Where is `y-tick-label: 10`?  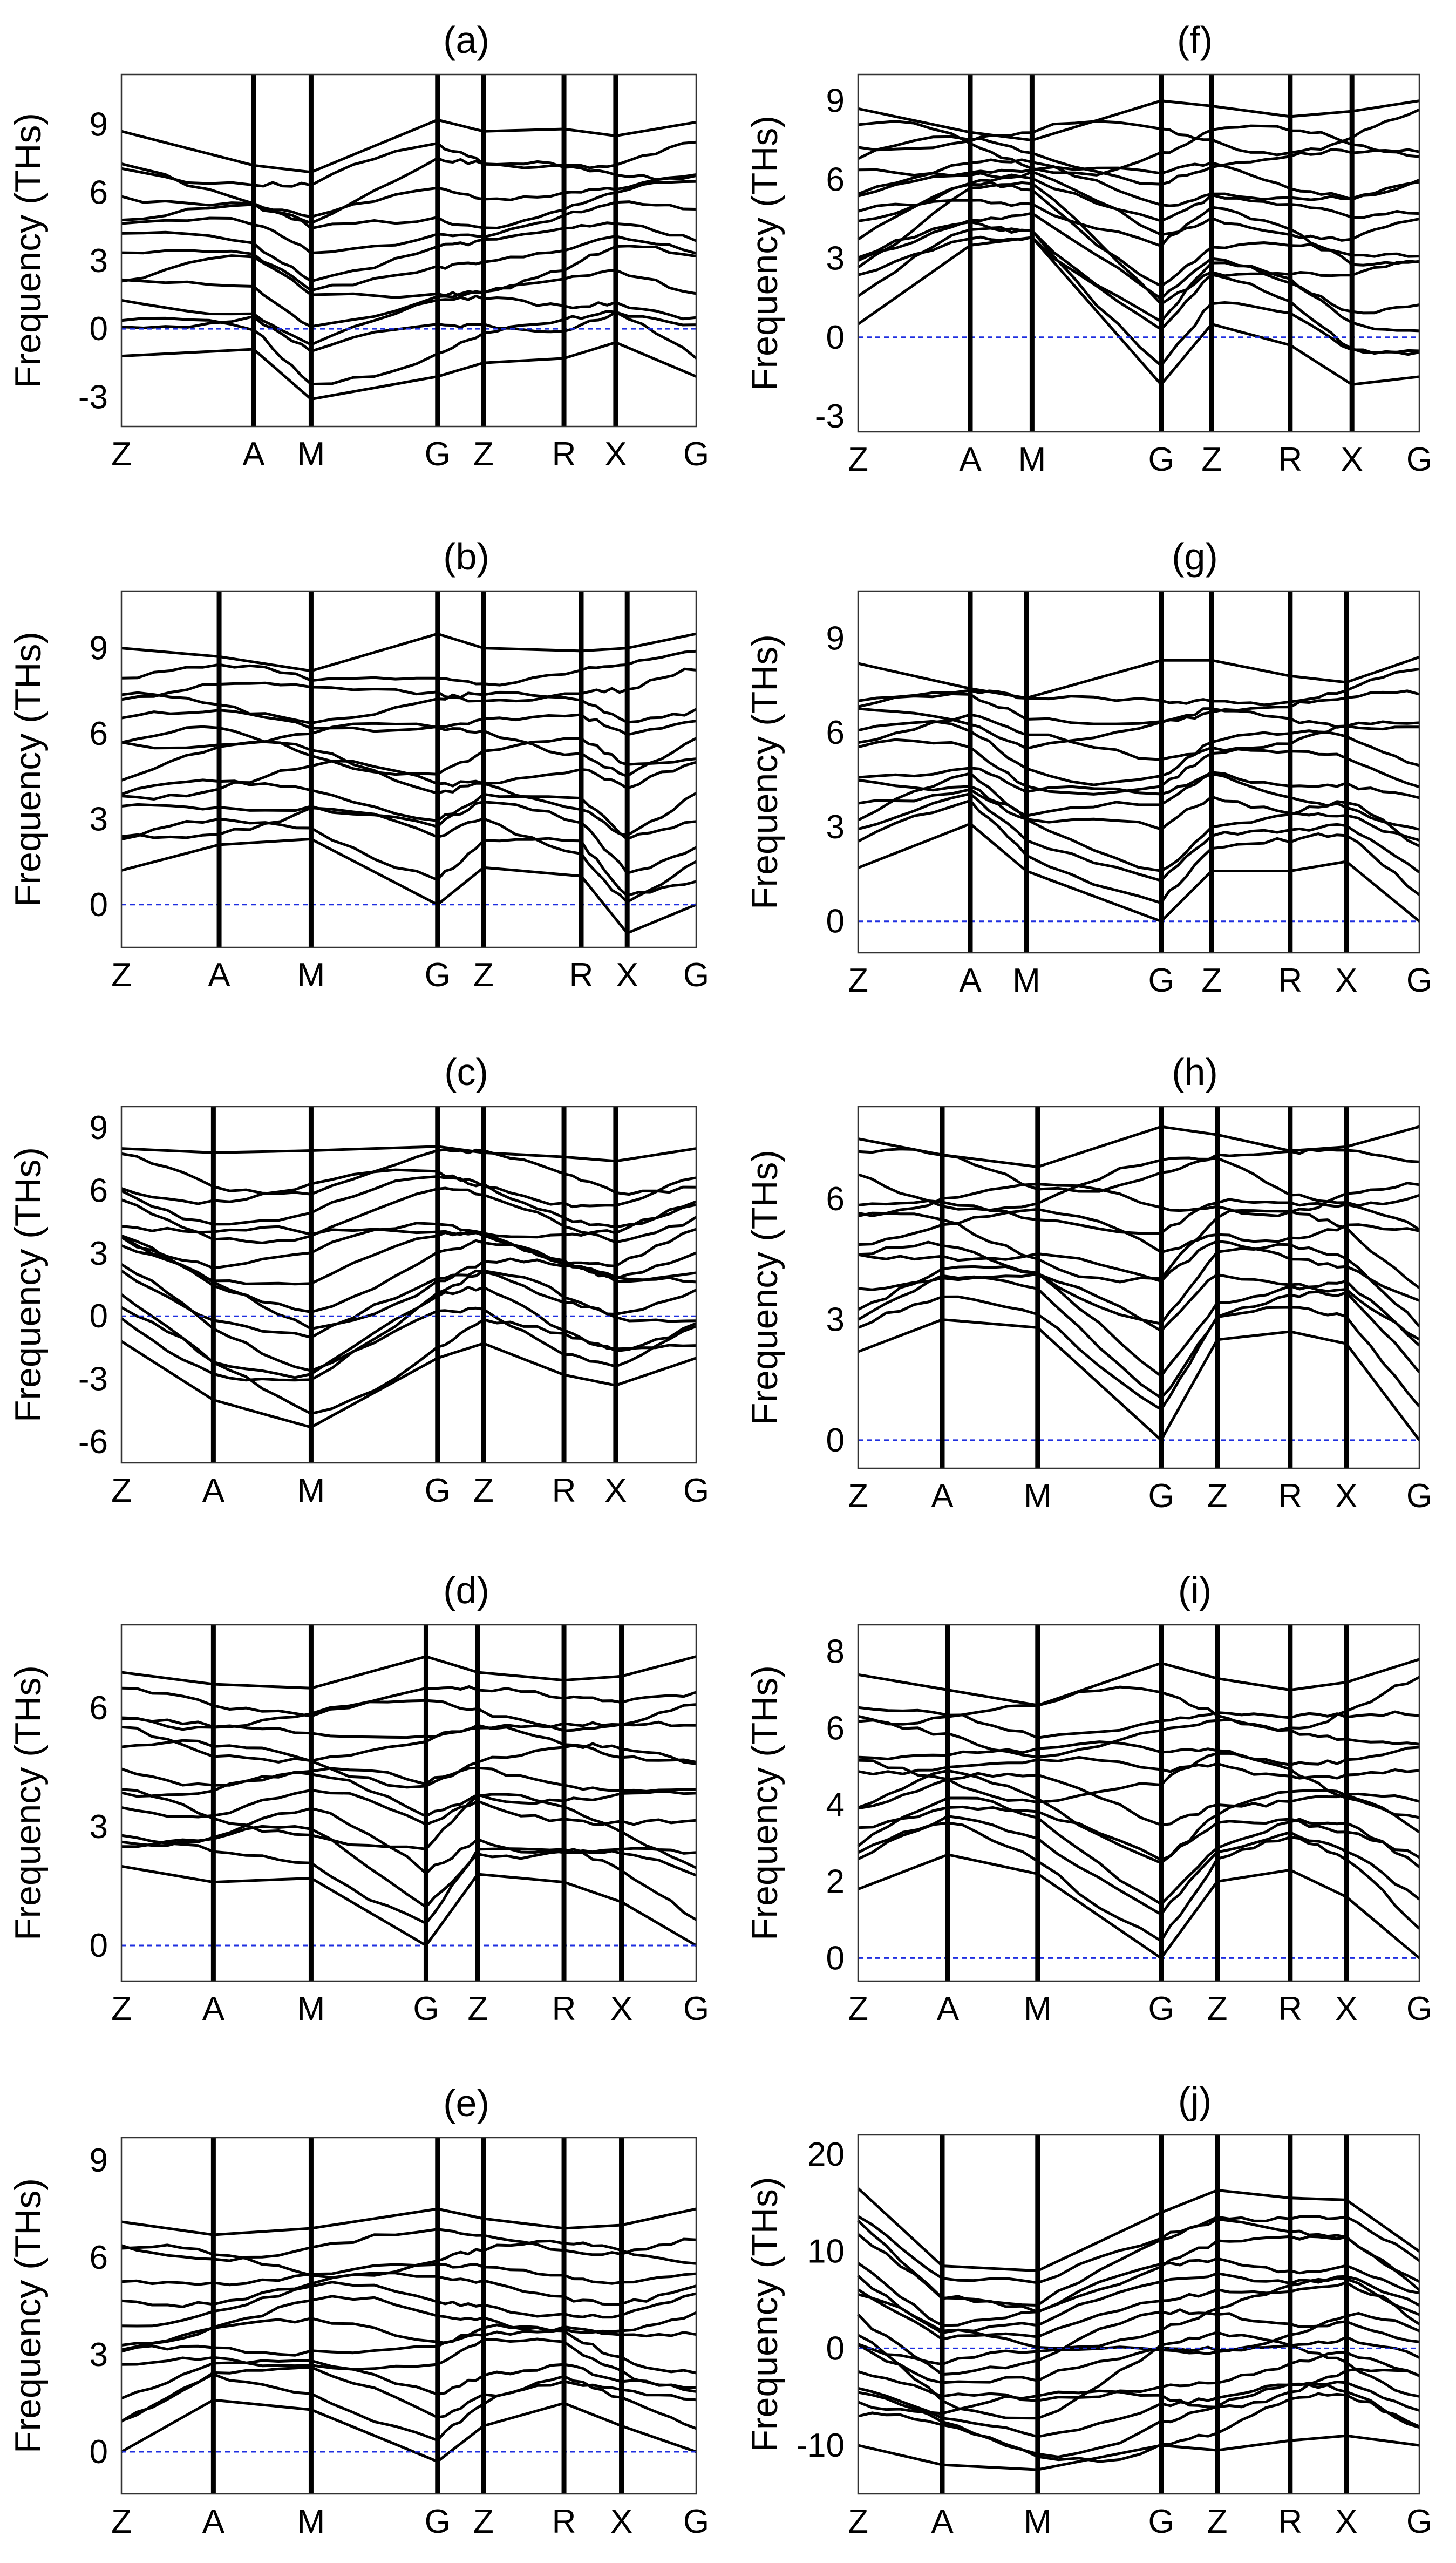
y-tick-label: 10 is located at coordinates (826, 2251).